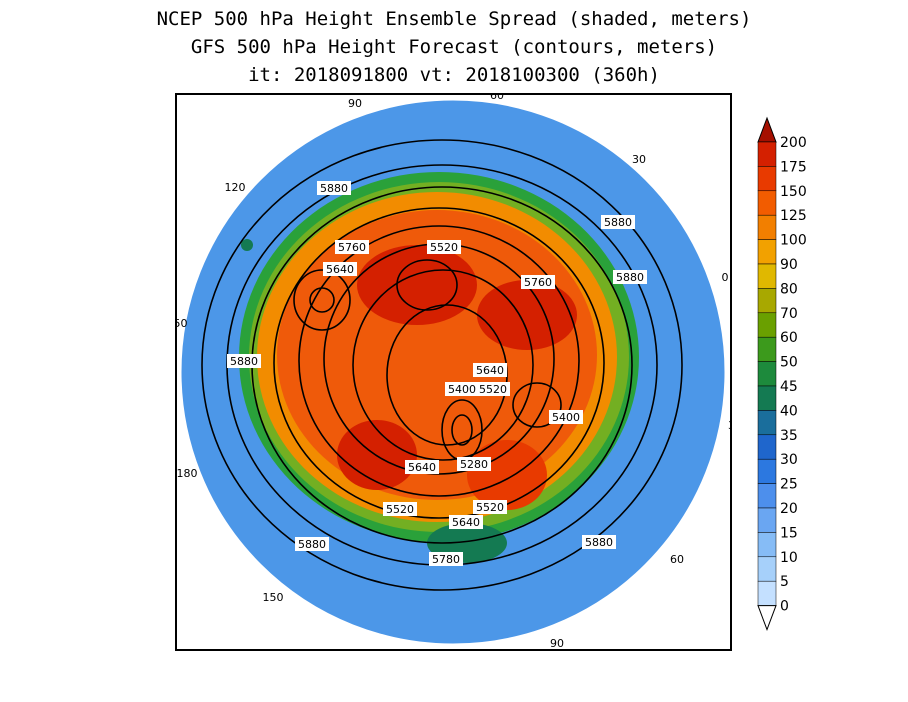  What do you see at coordinates (789, 509) in the screenshot?
I see `colorbar-tick-label: 20` at bounding box center [789, 509].